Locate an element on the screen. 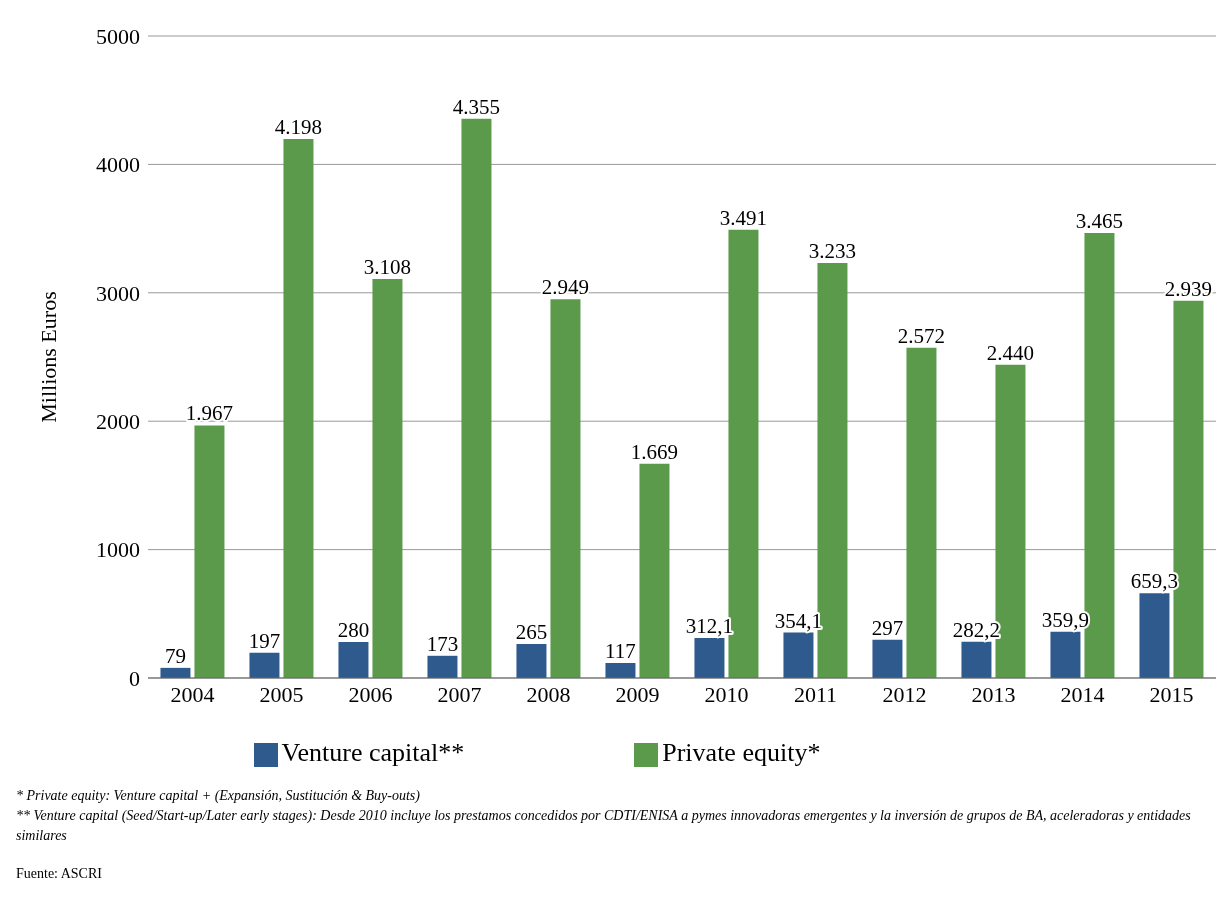  y-tick-label: 3000 is located at coordinates (118, 293).